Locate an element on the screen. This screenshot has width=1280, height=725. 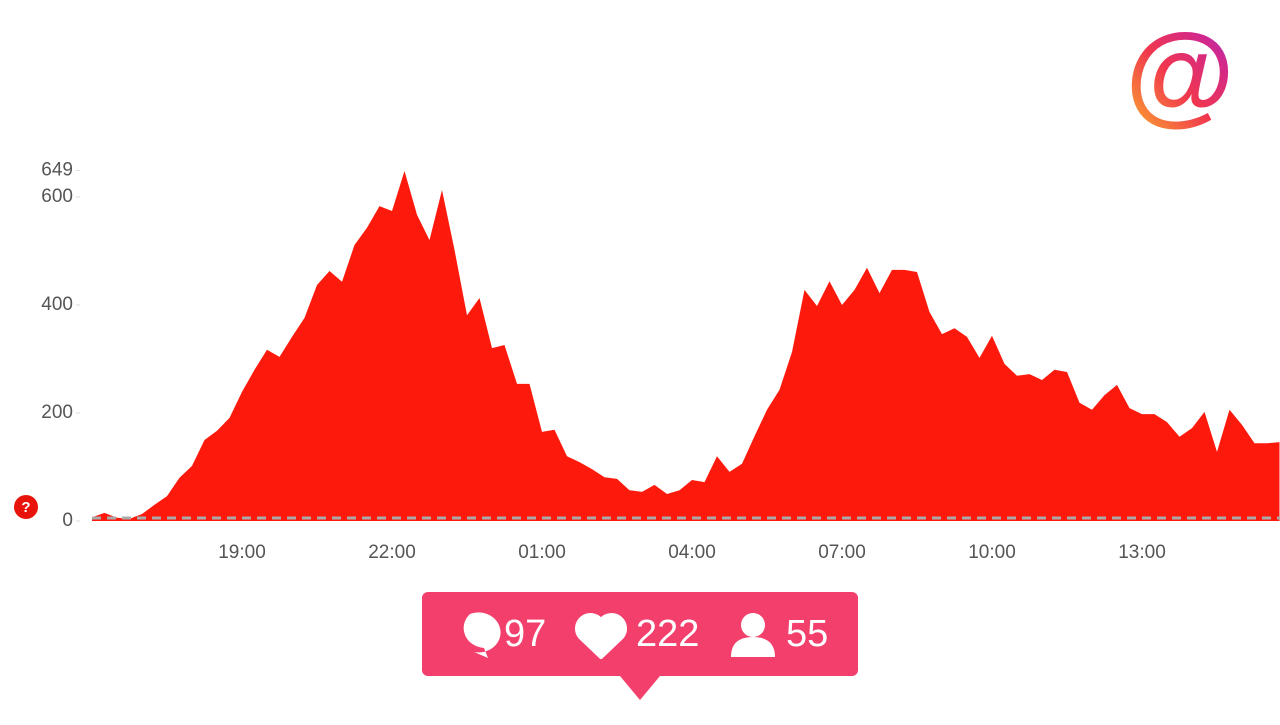
y-tick-label: 649 is located at coordinates (57, 170).